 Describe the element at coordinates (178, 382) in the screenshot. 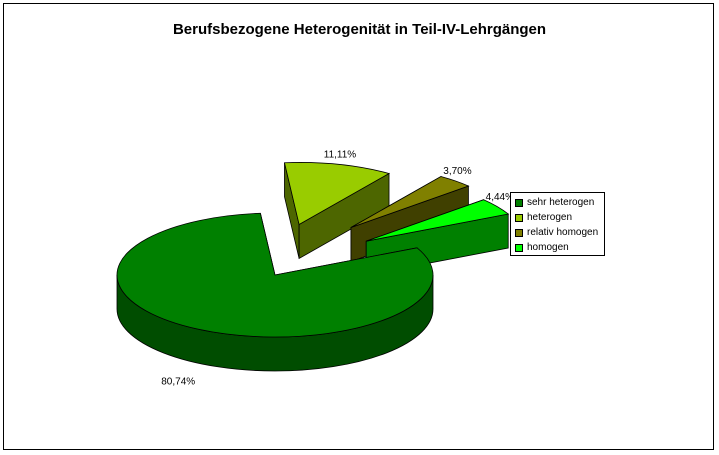

I see `slice-value-label: 80,74%` at that location.